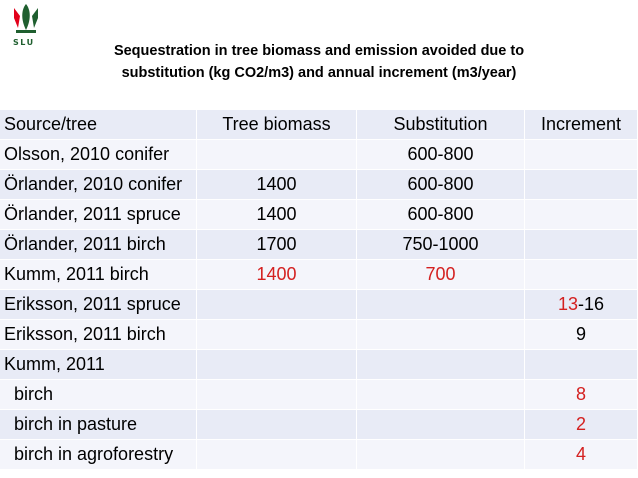 This screenshot has width=638, height=478. I want to click on source-cell: Eriksson, 2011 spruce, so click(98, 305).